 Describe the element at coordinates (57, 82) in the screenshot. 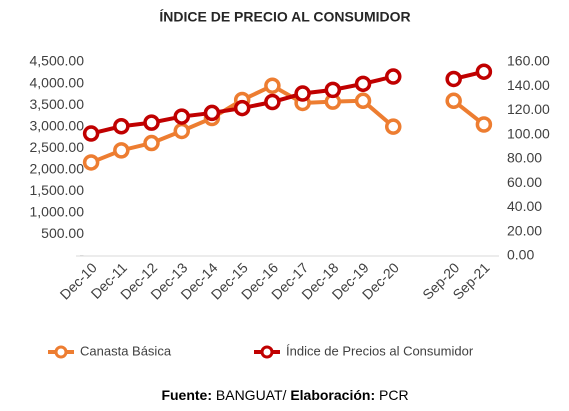

I see `y-tick-label: 4,000.00` at that location.